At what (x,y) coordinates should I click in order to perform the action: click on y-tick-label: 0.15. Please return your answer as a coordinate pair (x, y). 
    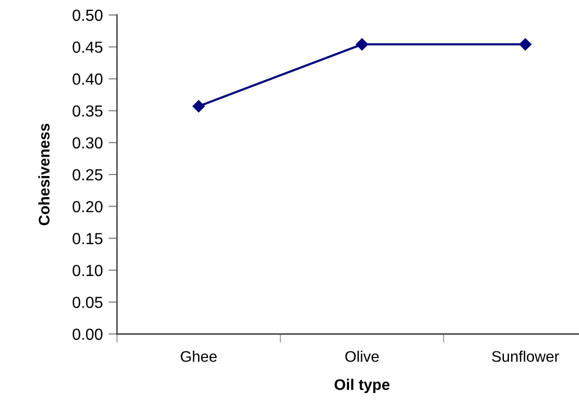
    Looking at the image, I should click on (87, 238).